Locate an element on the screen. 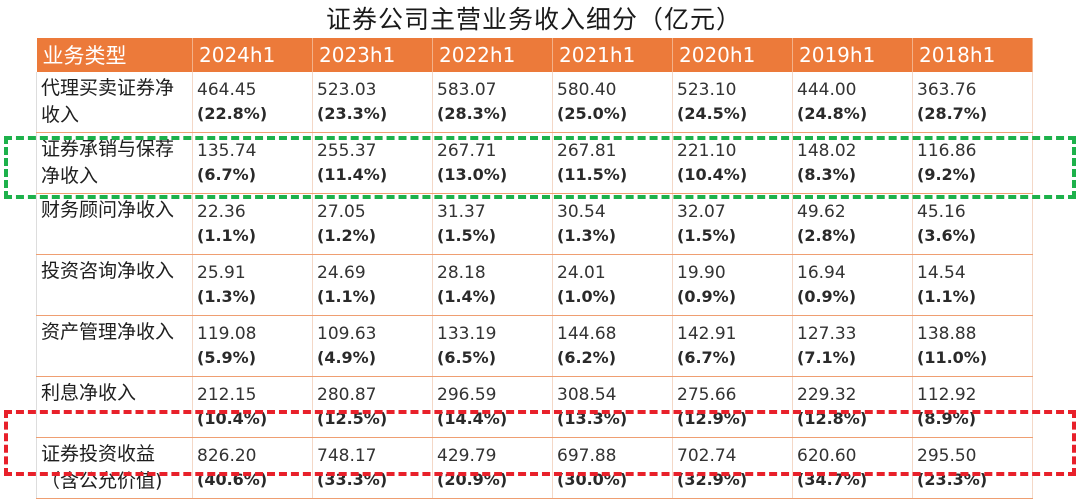 The width and height of the screenshot is (1080, 499). row-label: 资产管理净收入 is located at coordinates (114, 346).